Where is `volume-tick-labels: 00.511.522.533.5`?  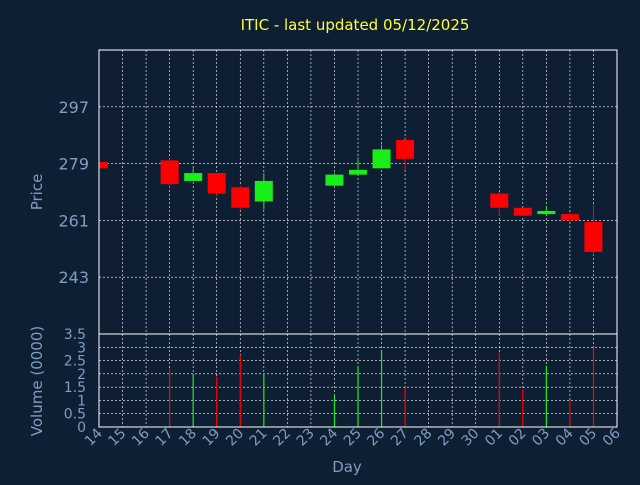 volume-tick-labels: 00.511.522.533.5 is located at coordinates (75, 381).